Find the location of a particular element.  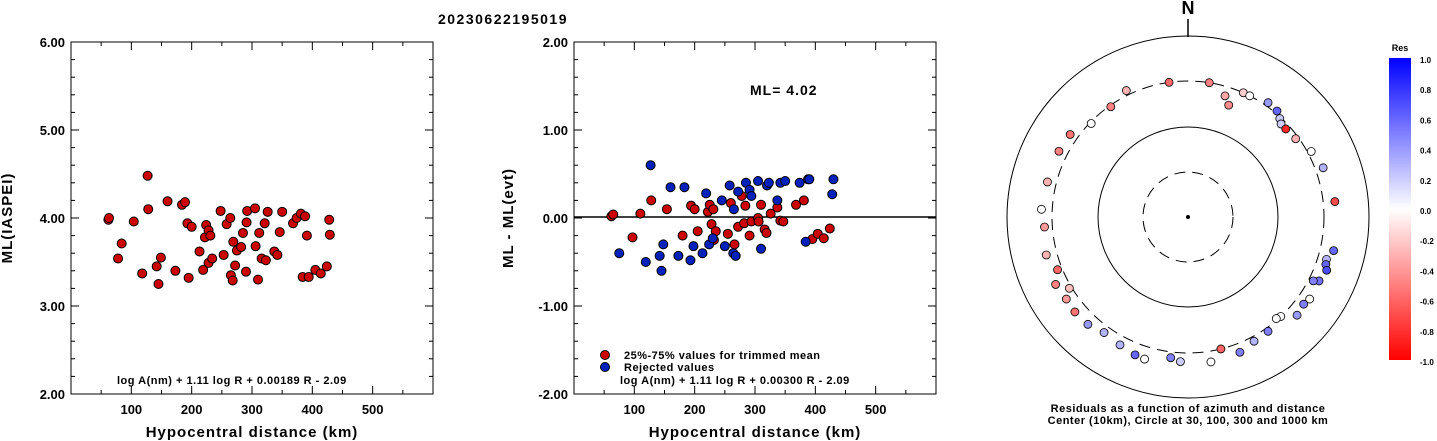

y-tick-label: 5.00 is located at coordinates (52, 130).